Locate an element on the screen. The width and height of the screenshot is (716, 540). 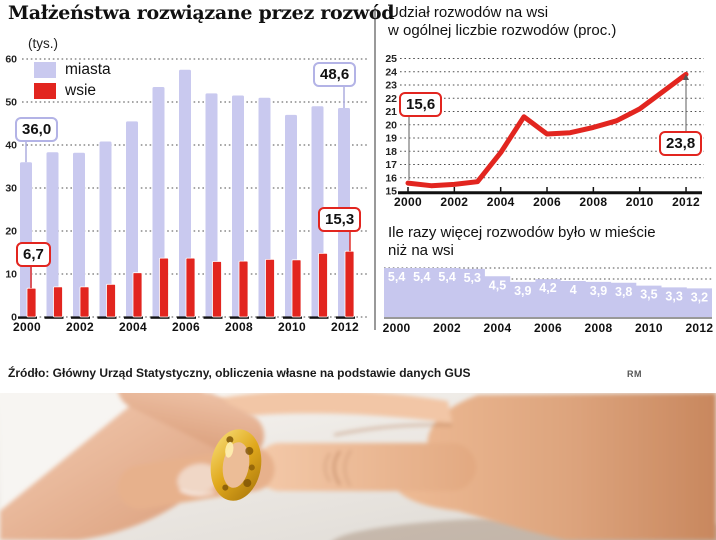
value-callout: 36,0 is located at coordinates (37, 129).